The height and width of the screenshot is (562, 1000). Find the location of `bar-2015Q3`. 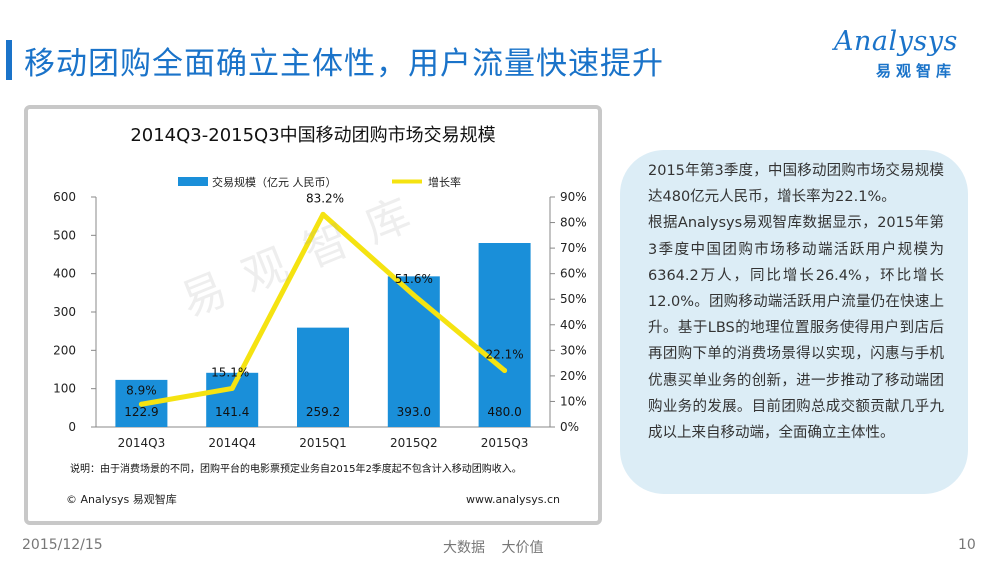

bar-2015Q3 is located at coordinates (504, 335).